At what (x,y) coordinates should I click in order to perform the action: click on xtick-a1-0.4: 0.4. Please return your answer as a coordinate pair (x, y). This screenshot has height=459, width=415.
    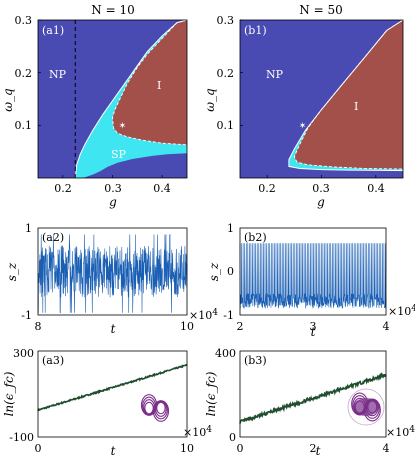
    Looking at the image, I should click on (162, 188).